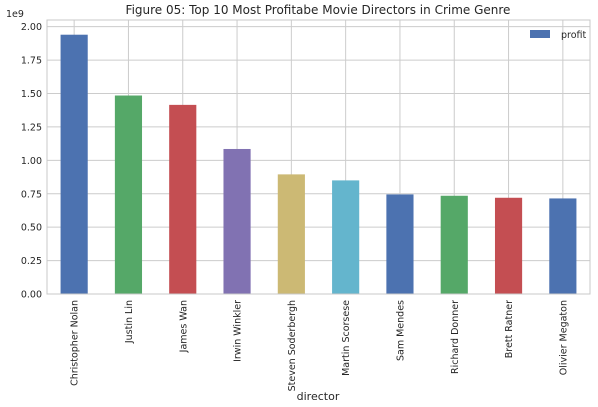  Describe the element at coordinates (31, 61) in the screenshot. I see `y-tick-label: 1.75` at that location.